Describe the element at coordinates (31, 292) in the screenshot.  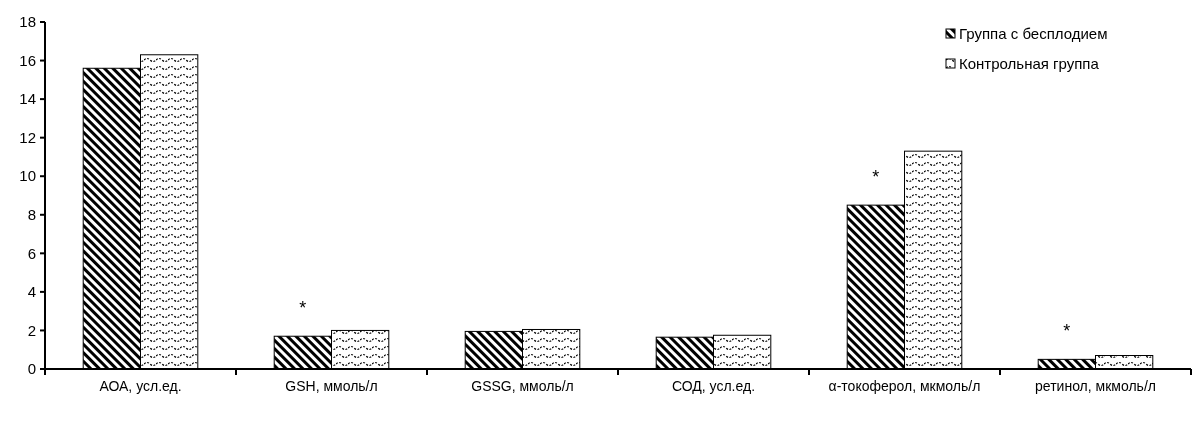
I see `y-tick-label: 4` at that location.